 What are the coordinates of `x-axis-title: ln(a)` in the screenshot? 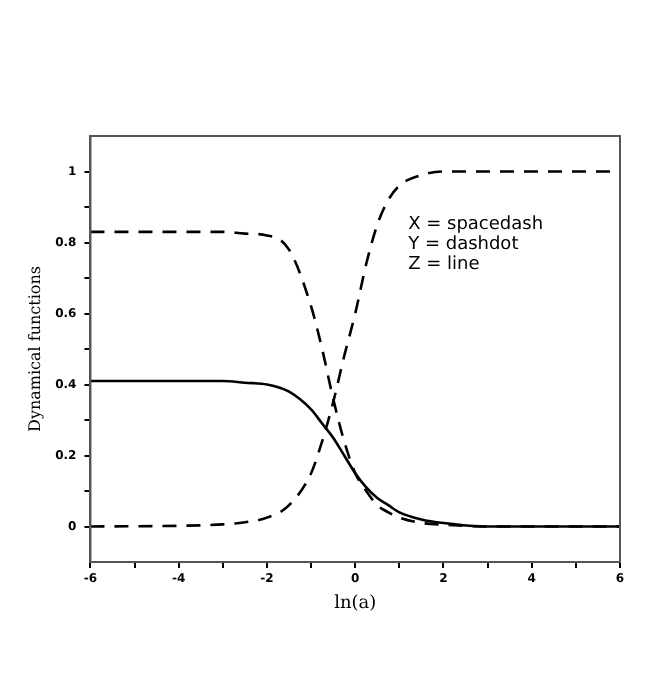 It's located at (355, 603).